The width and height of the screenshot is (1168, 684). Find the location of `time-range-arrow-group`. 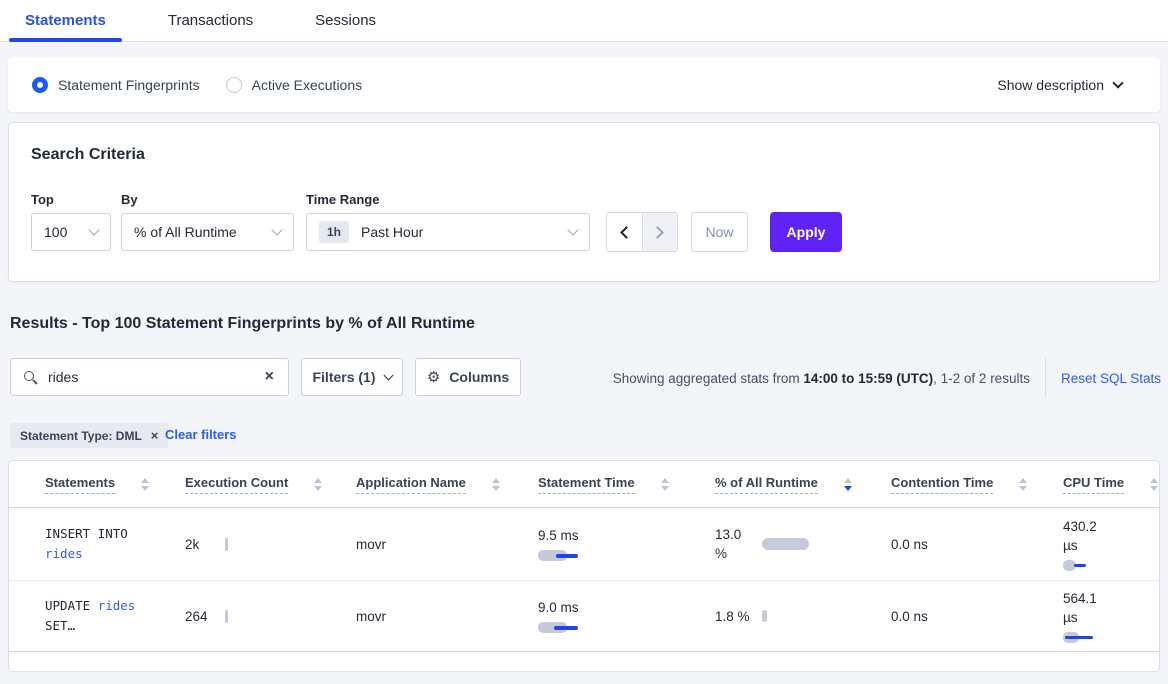

time-range-arrow-group is located at coordinates (642, 232).